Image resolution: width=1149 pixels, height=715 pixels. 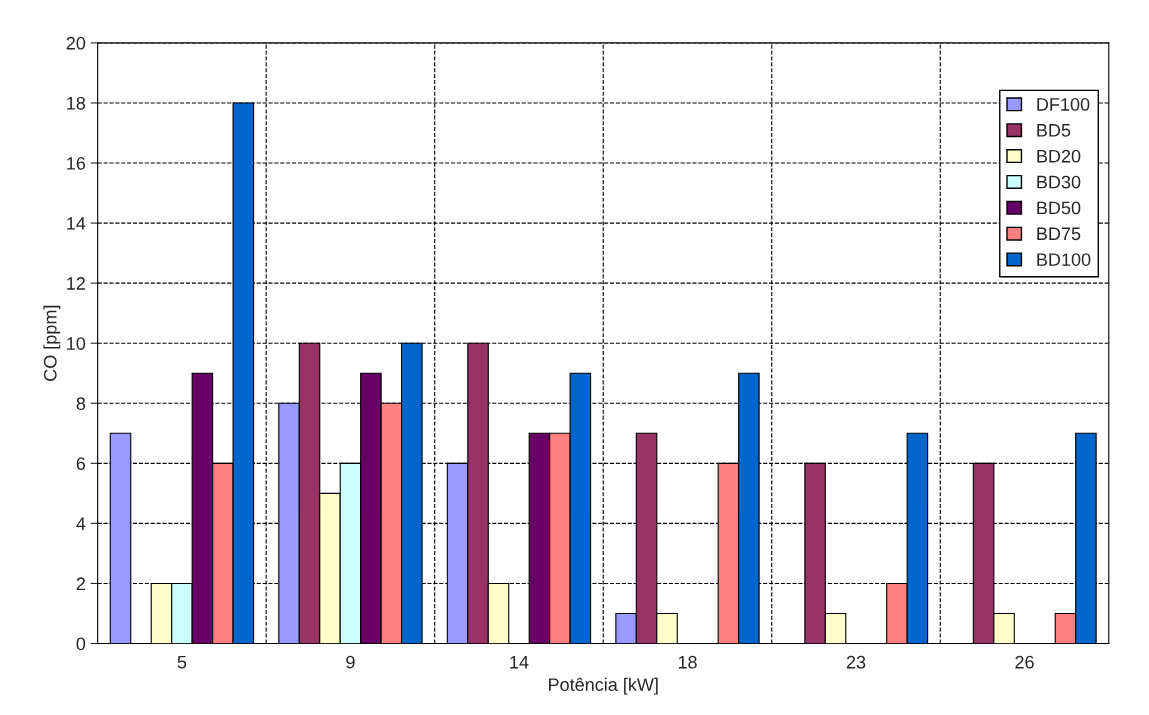 What do you see at coordinates (76, 43) in the screenshot?
I see `y-tick-label: 20` at bounding box center [76, 43].